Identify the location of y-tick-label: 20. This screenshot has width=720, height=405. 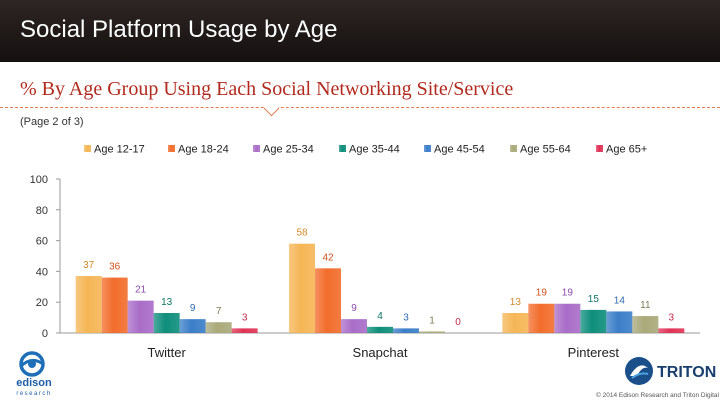
(42, 303).